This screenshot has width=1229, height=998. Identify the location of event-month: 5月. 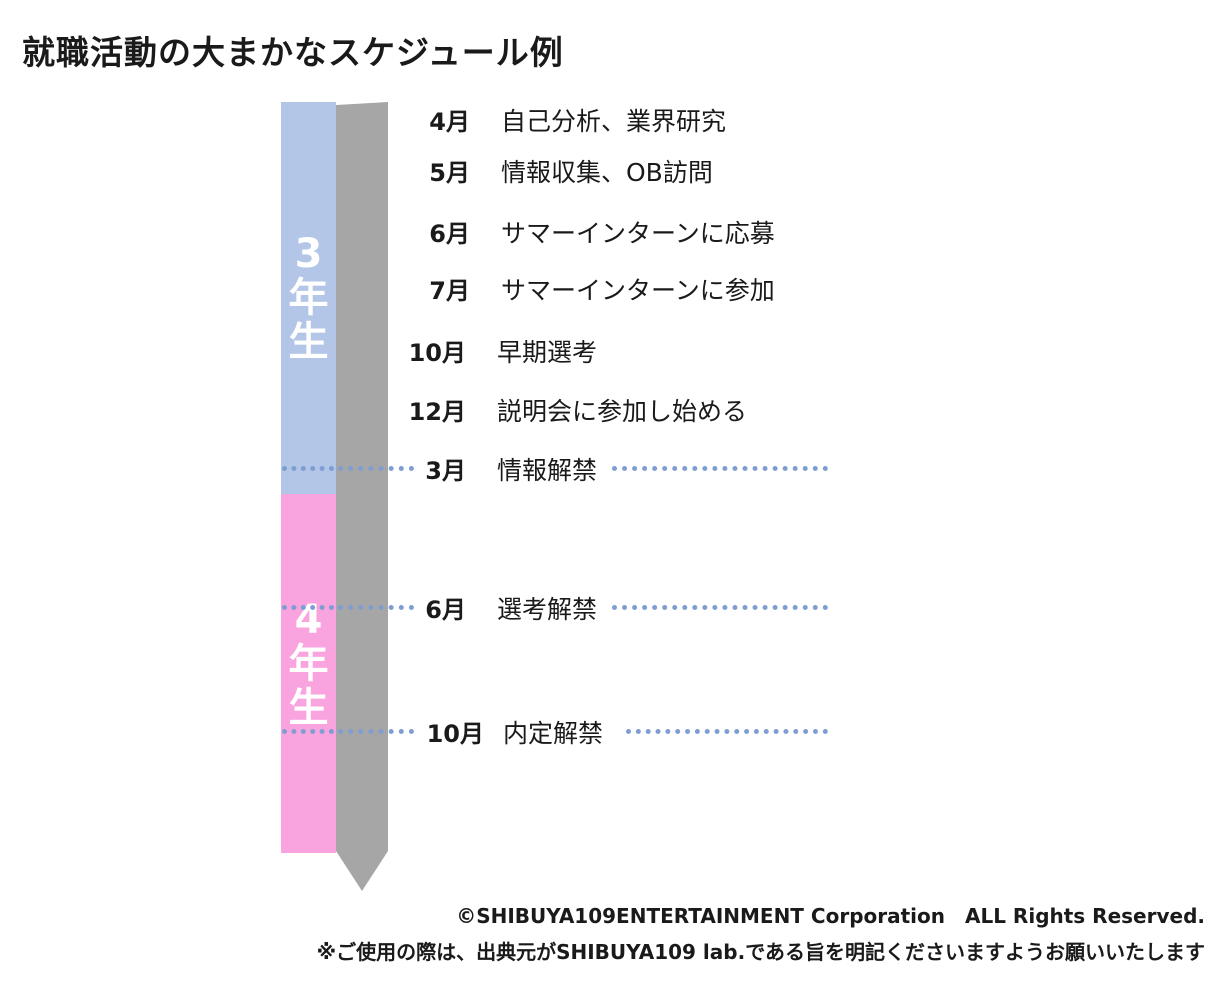
(449, 173).